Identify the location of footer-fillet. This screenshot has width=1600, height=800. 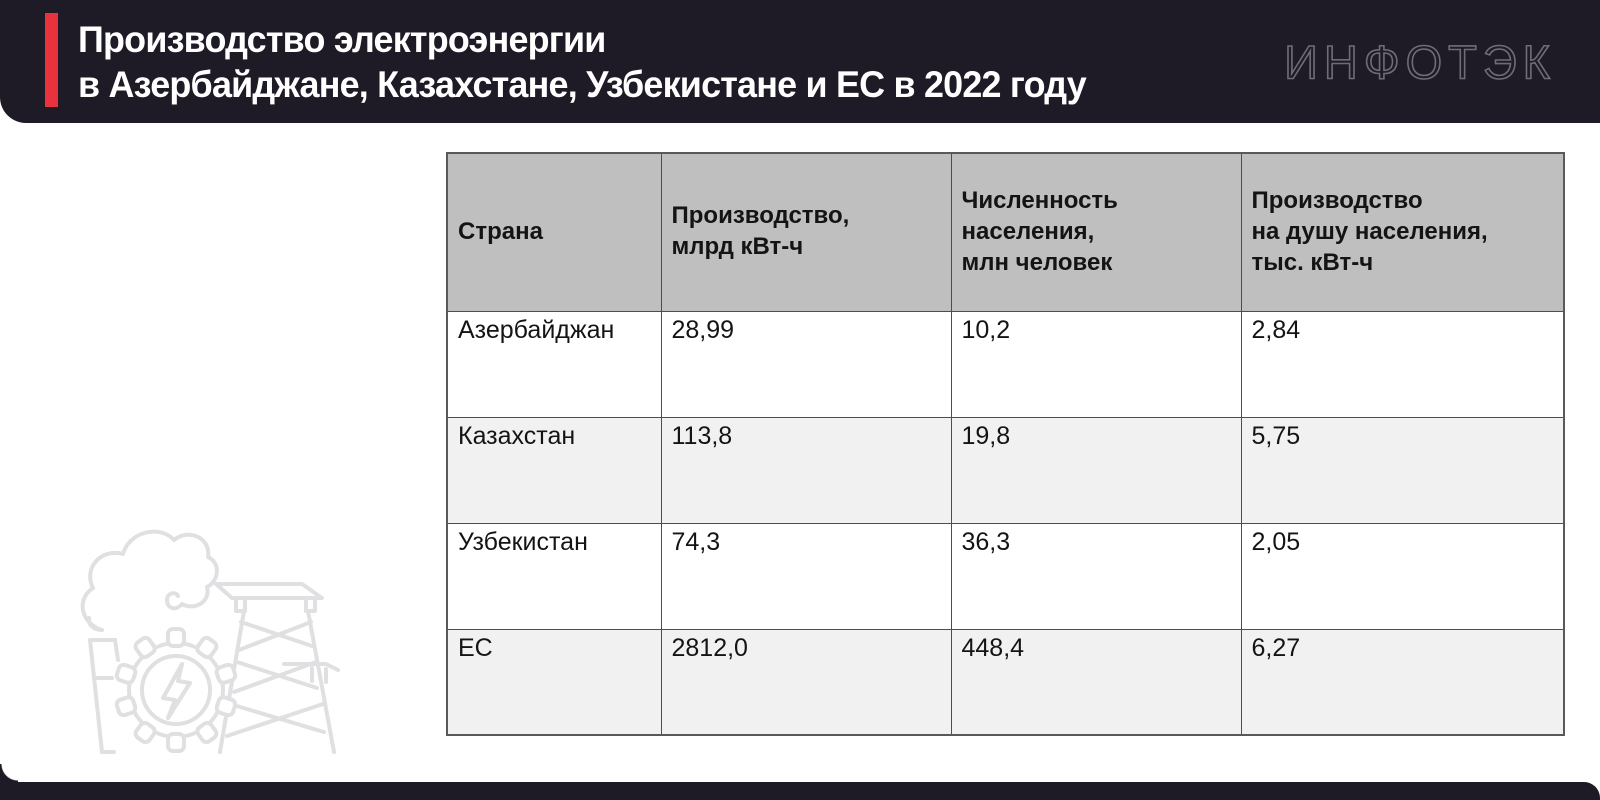
(9, 773).